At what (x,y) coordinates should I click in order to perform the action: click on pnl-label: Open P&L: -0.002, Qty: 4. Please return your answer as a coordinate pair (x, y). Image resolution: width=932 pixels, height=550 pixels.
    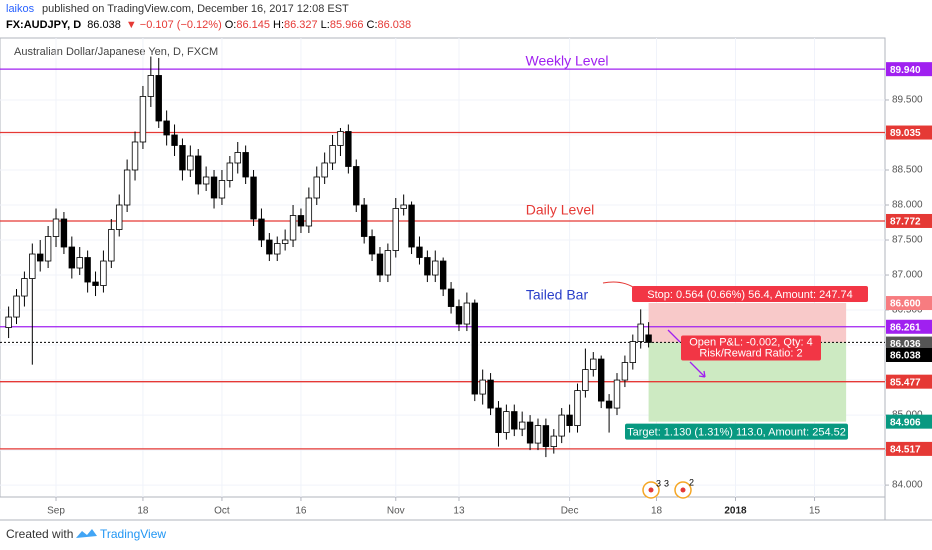
    Looking at the image, I should click on (751, 342).